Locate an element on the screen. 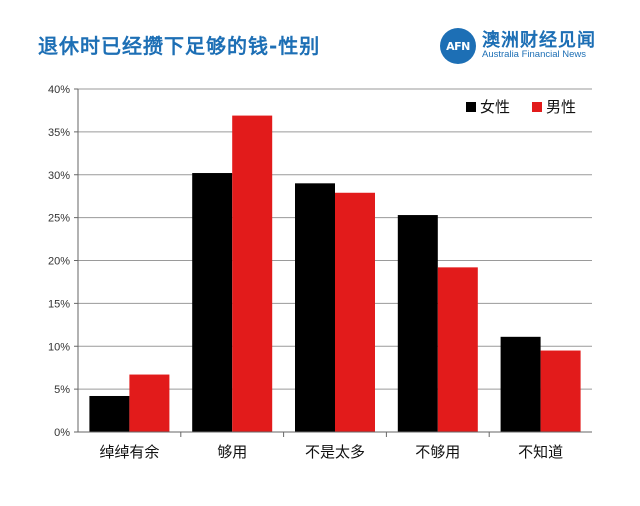  y-axis: 0% 5% 10% 15% 20% 25% 30% 35% 40% is located at coordinates (63, 261).